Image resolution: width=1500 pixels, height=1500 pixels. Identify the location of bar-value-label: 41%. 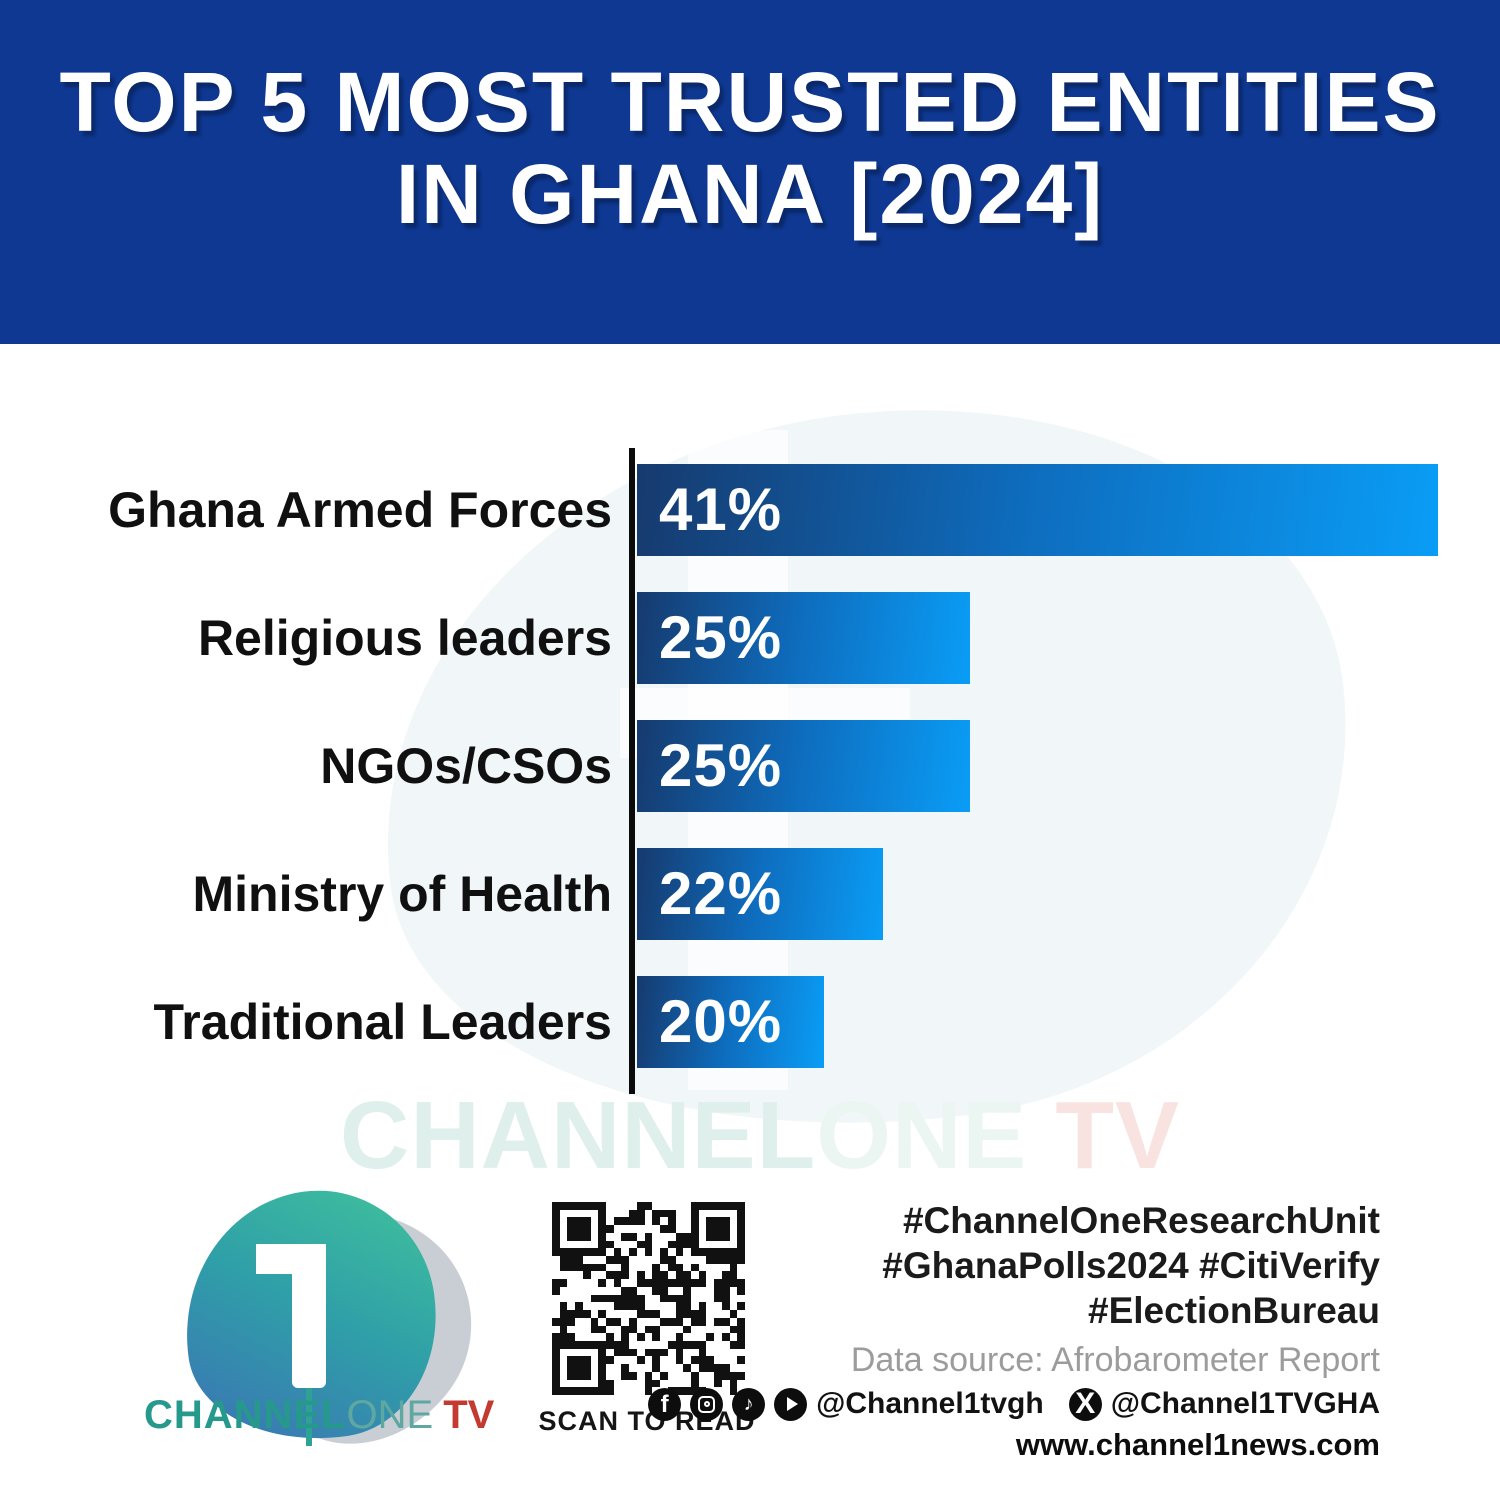
(721, 509).